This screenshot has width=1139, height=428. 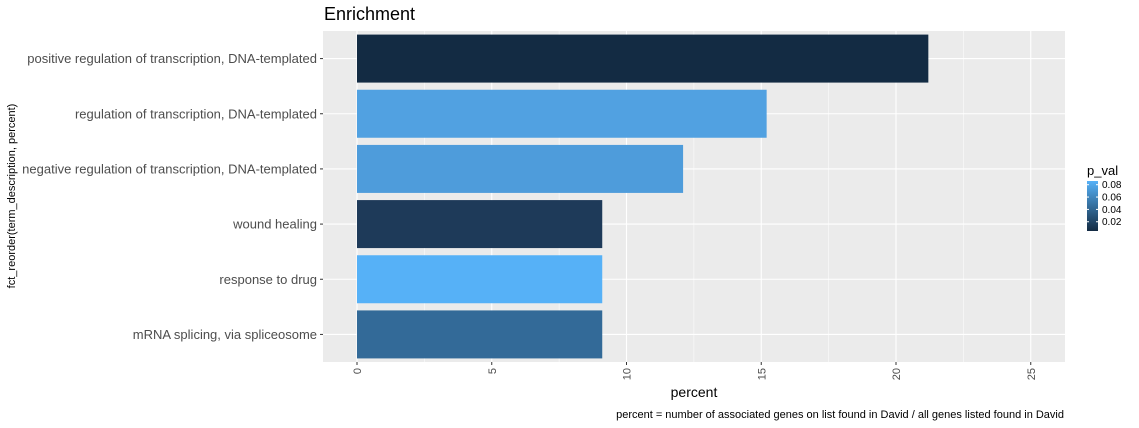 I want to click on x-tick-label: 15, so click(x=762, y=374).